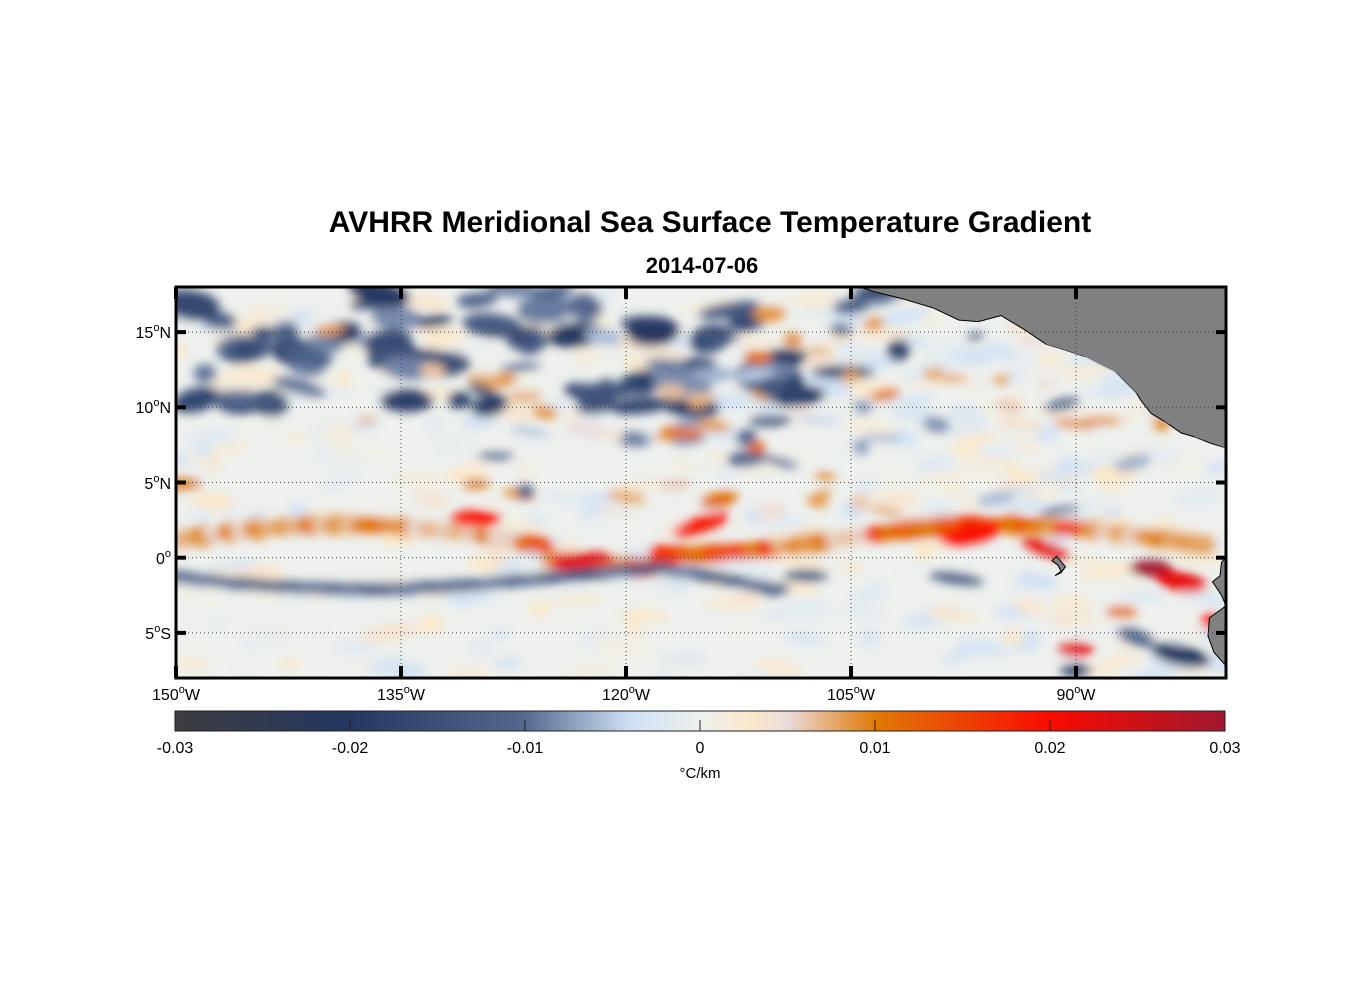 This screenshot has width=1356, height=1000. I want to click on y-tick-label: 0o, so click(163, 557).